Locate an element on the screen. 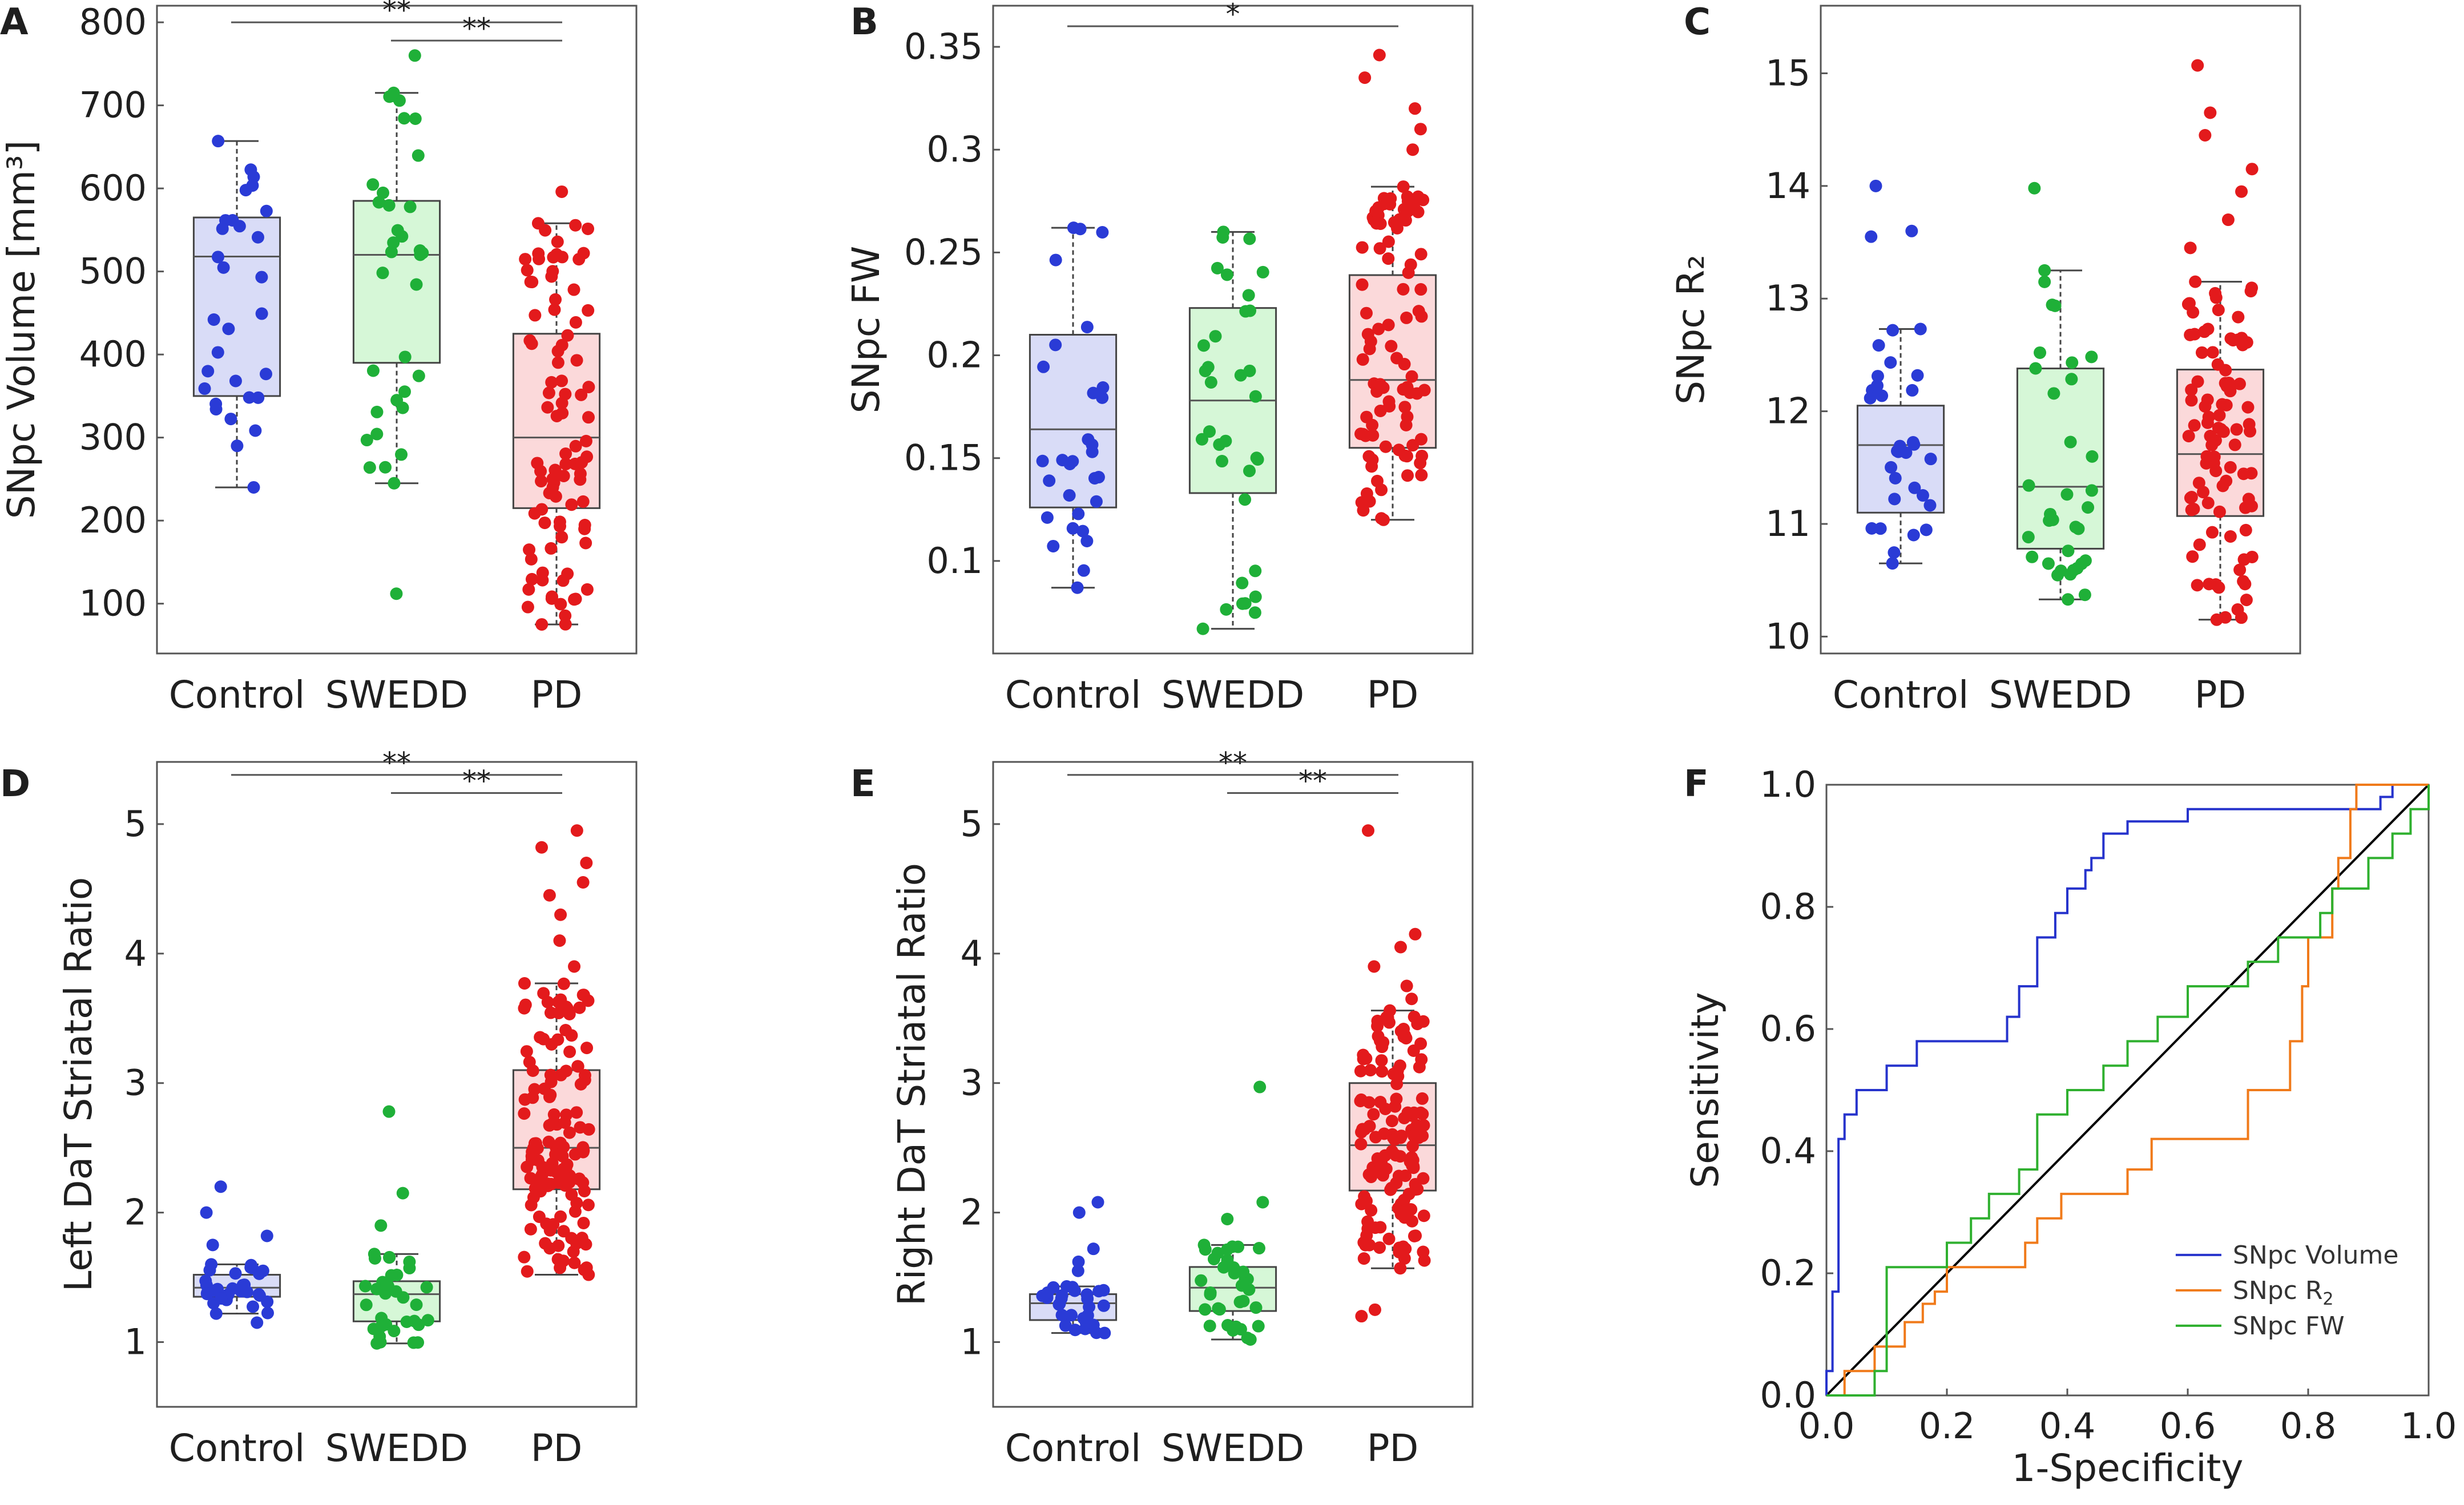 This screenshot has height=1505, width=2464. plot-frame is located at coordinates (1233, 330).